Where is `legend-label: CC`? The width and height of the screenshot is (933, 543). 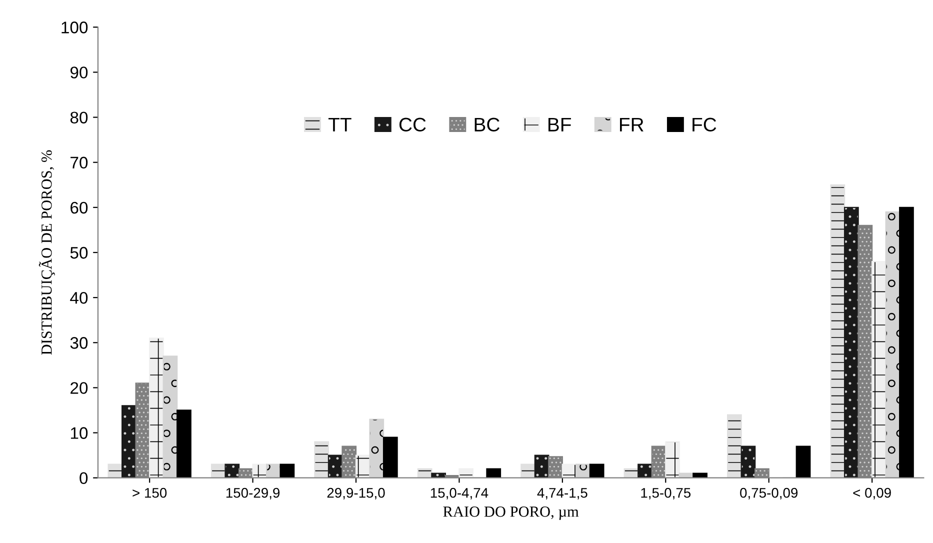
legend-label: CC is located at coordinates (412, 125).